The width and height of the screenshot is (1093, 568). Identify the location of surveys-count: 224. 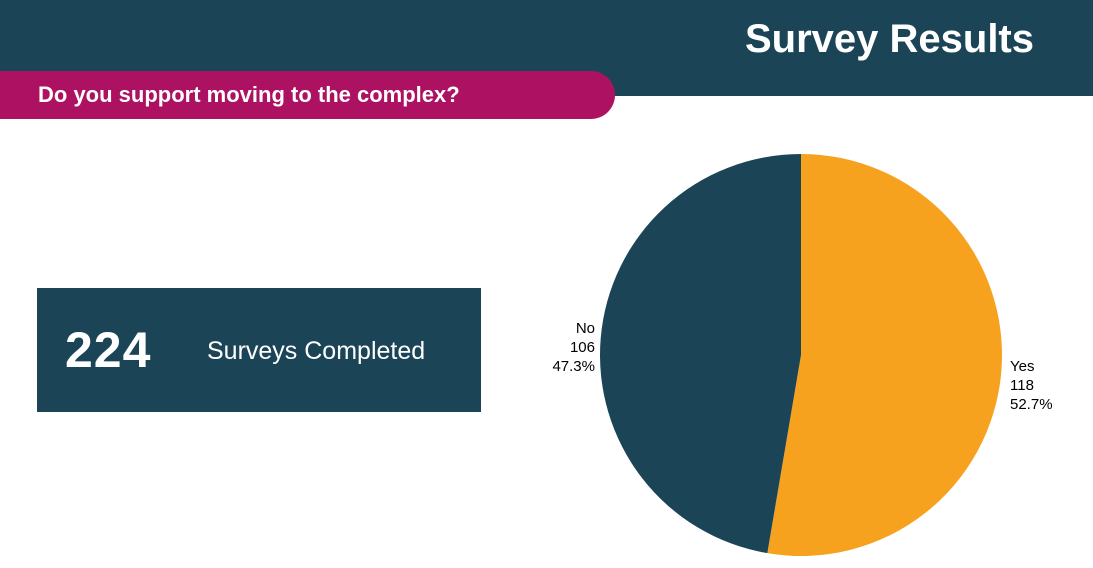
(108, 350).